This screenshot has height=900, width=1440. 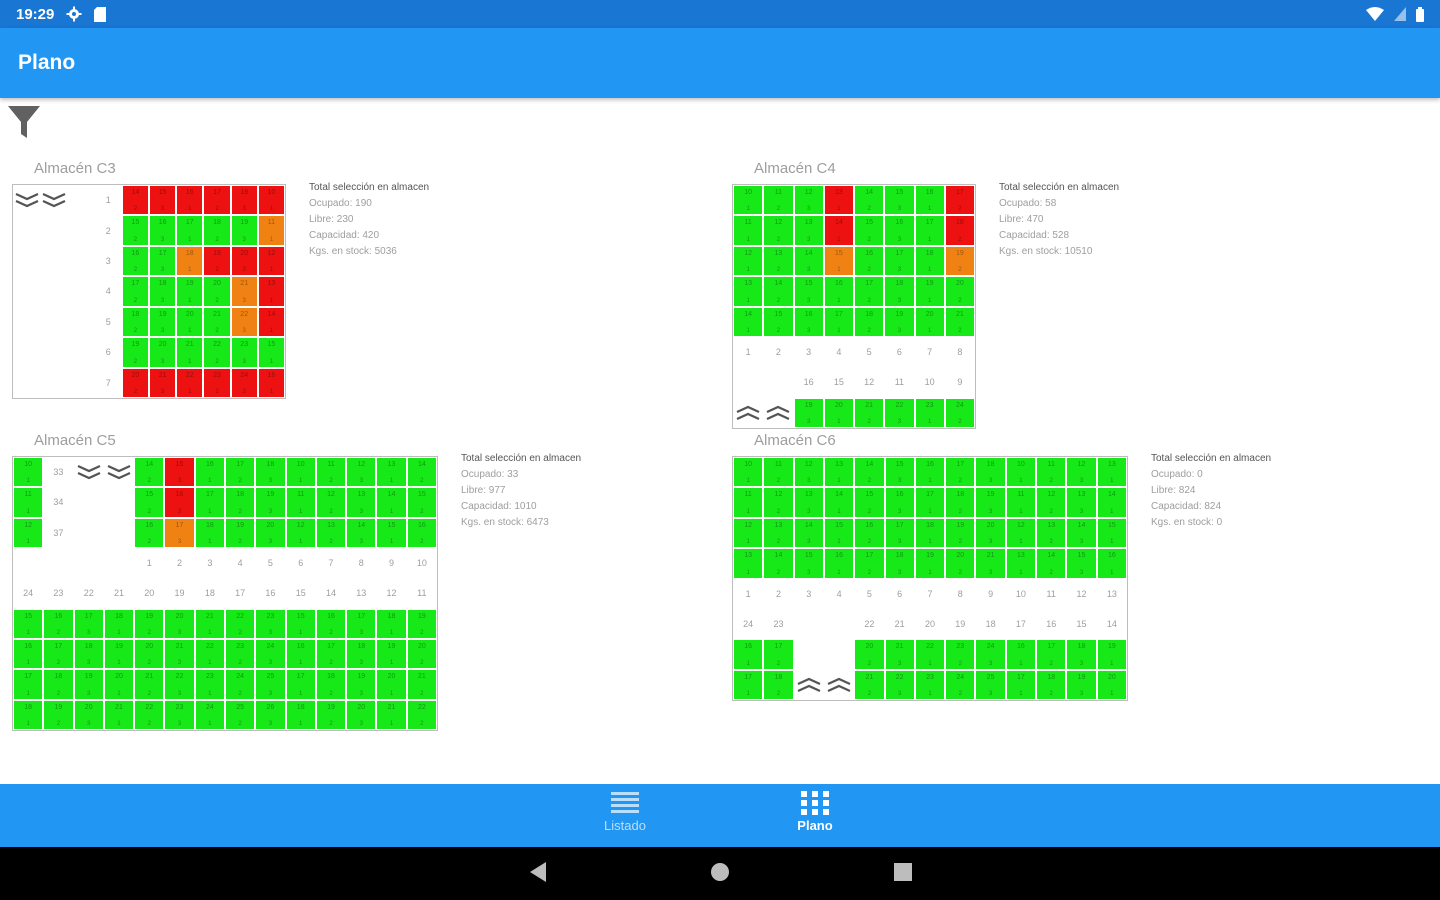 I want to click on storage-slot: 24 1, so click(x=209, y=714).